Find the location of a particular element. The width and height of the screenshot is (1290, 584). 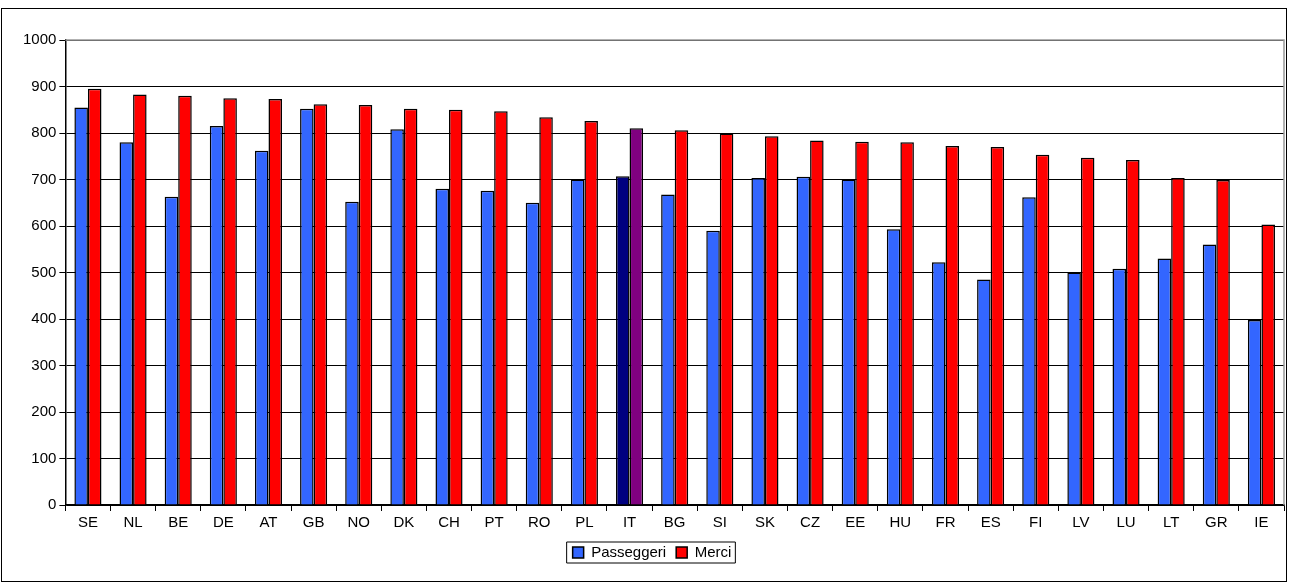

y-tick-label: 0 is located at coordinates (52, 504).